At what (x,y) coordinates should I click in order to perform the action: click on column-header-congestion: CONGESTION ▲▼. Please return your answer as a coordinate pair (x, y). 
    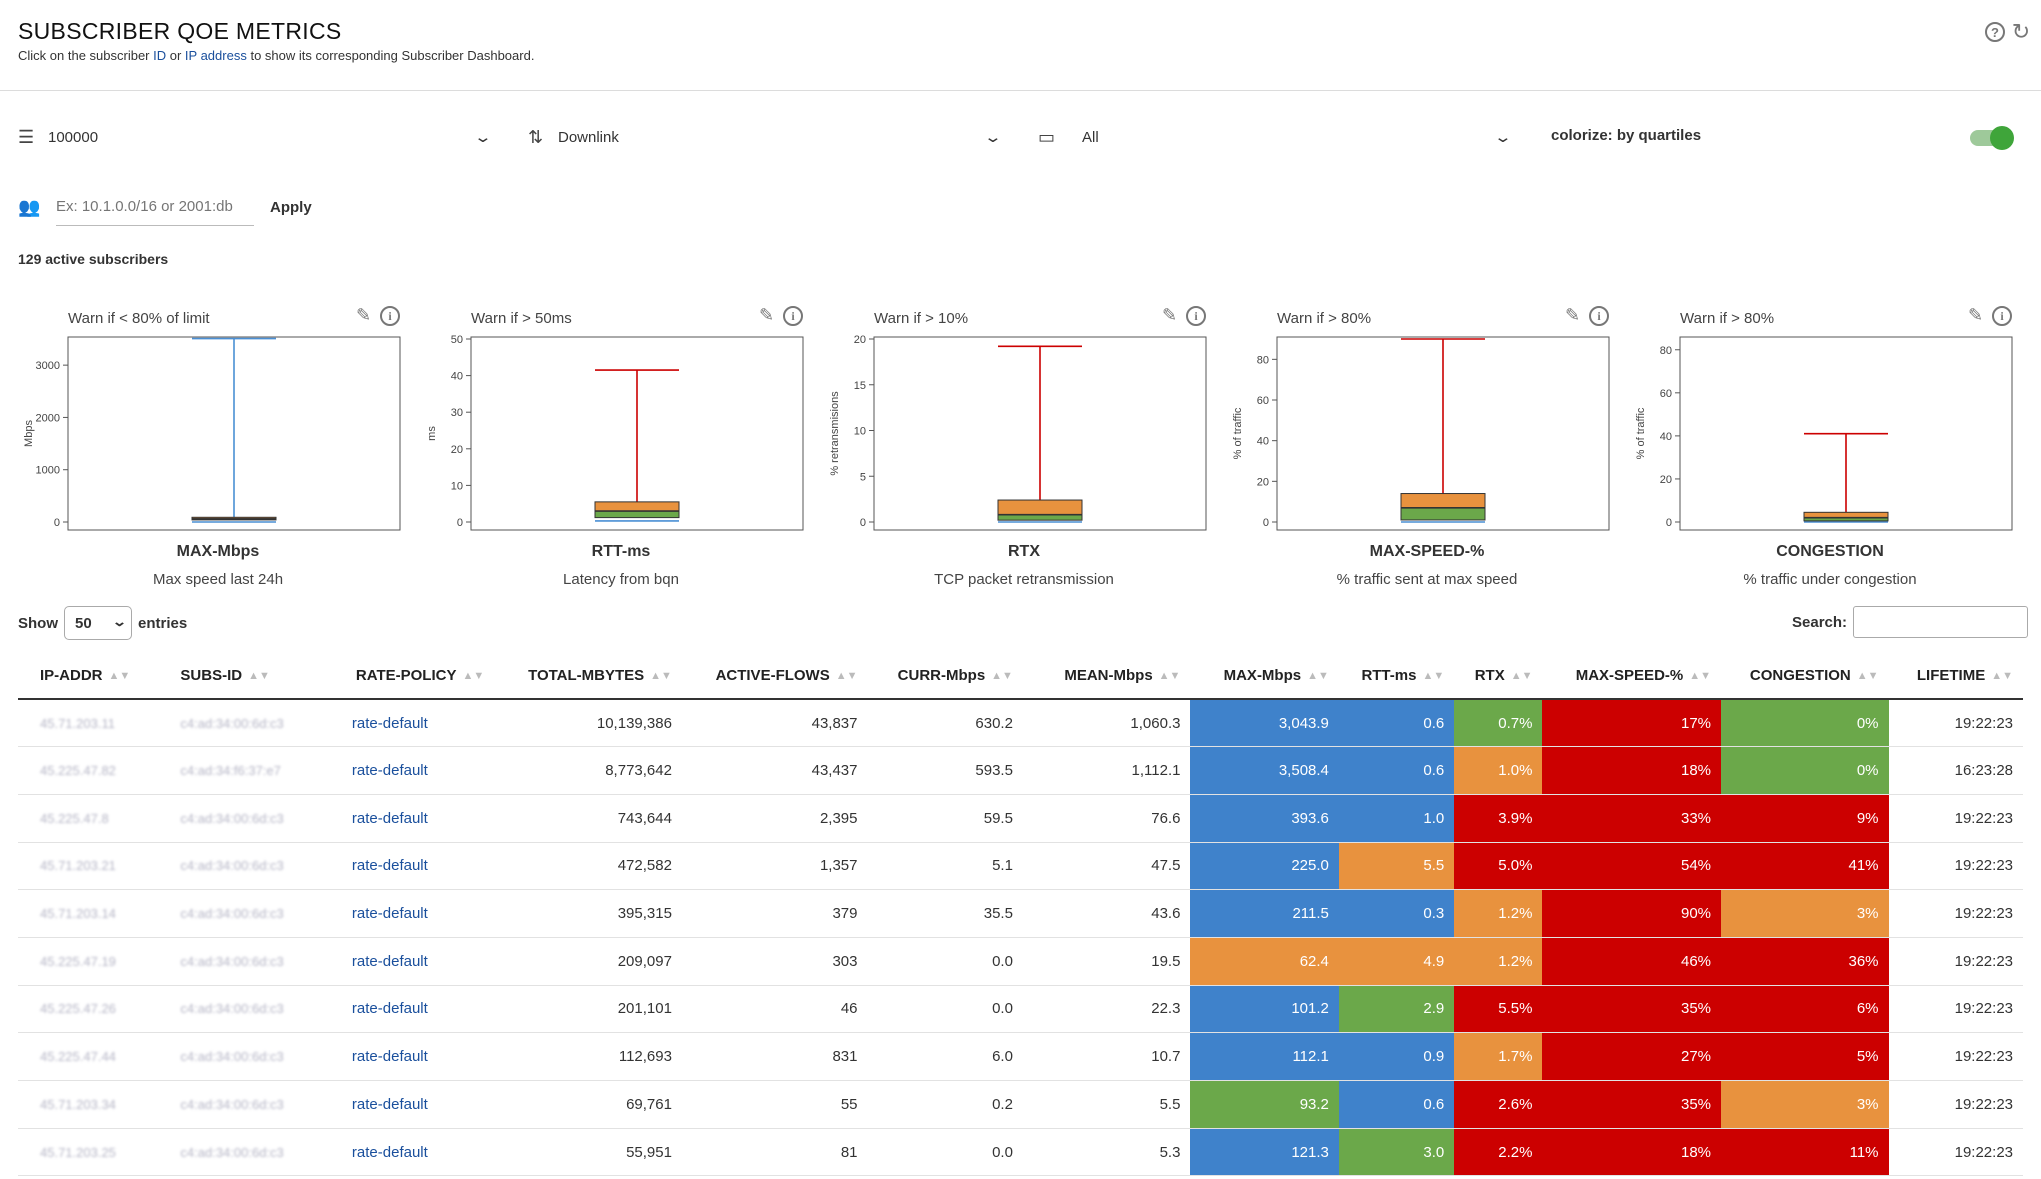
    Looking at the image, I should click on (1805, 676).